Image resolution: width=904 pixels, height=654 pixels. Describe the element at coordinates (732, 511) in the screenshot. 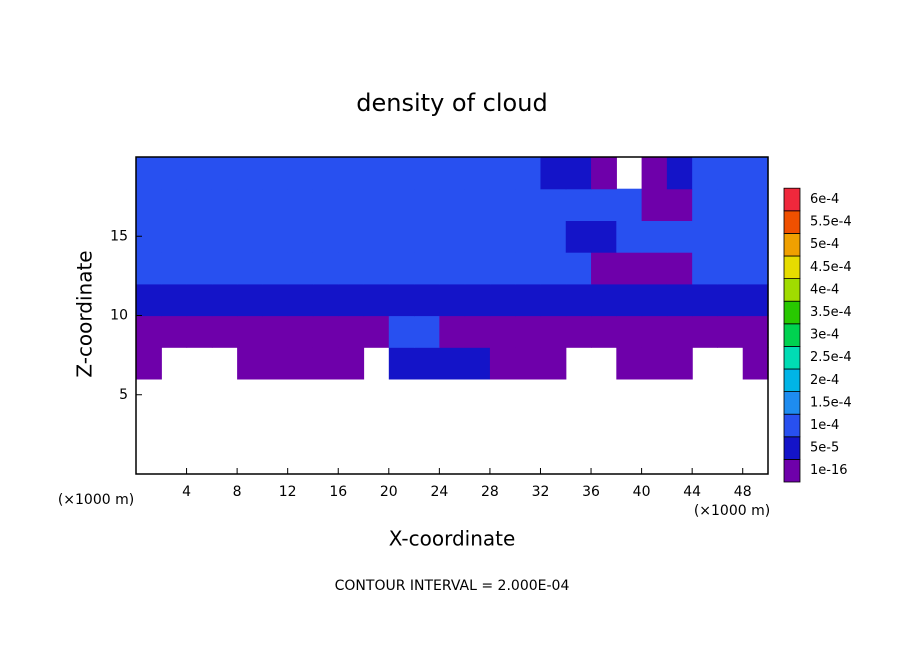

I see `x-unit-label: (×1000 m)` at that location.